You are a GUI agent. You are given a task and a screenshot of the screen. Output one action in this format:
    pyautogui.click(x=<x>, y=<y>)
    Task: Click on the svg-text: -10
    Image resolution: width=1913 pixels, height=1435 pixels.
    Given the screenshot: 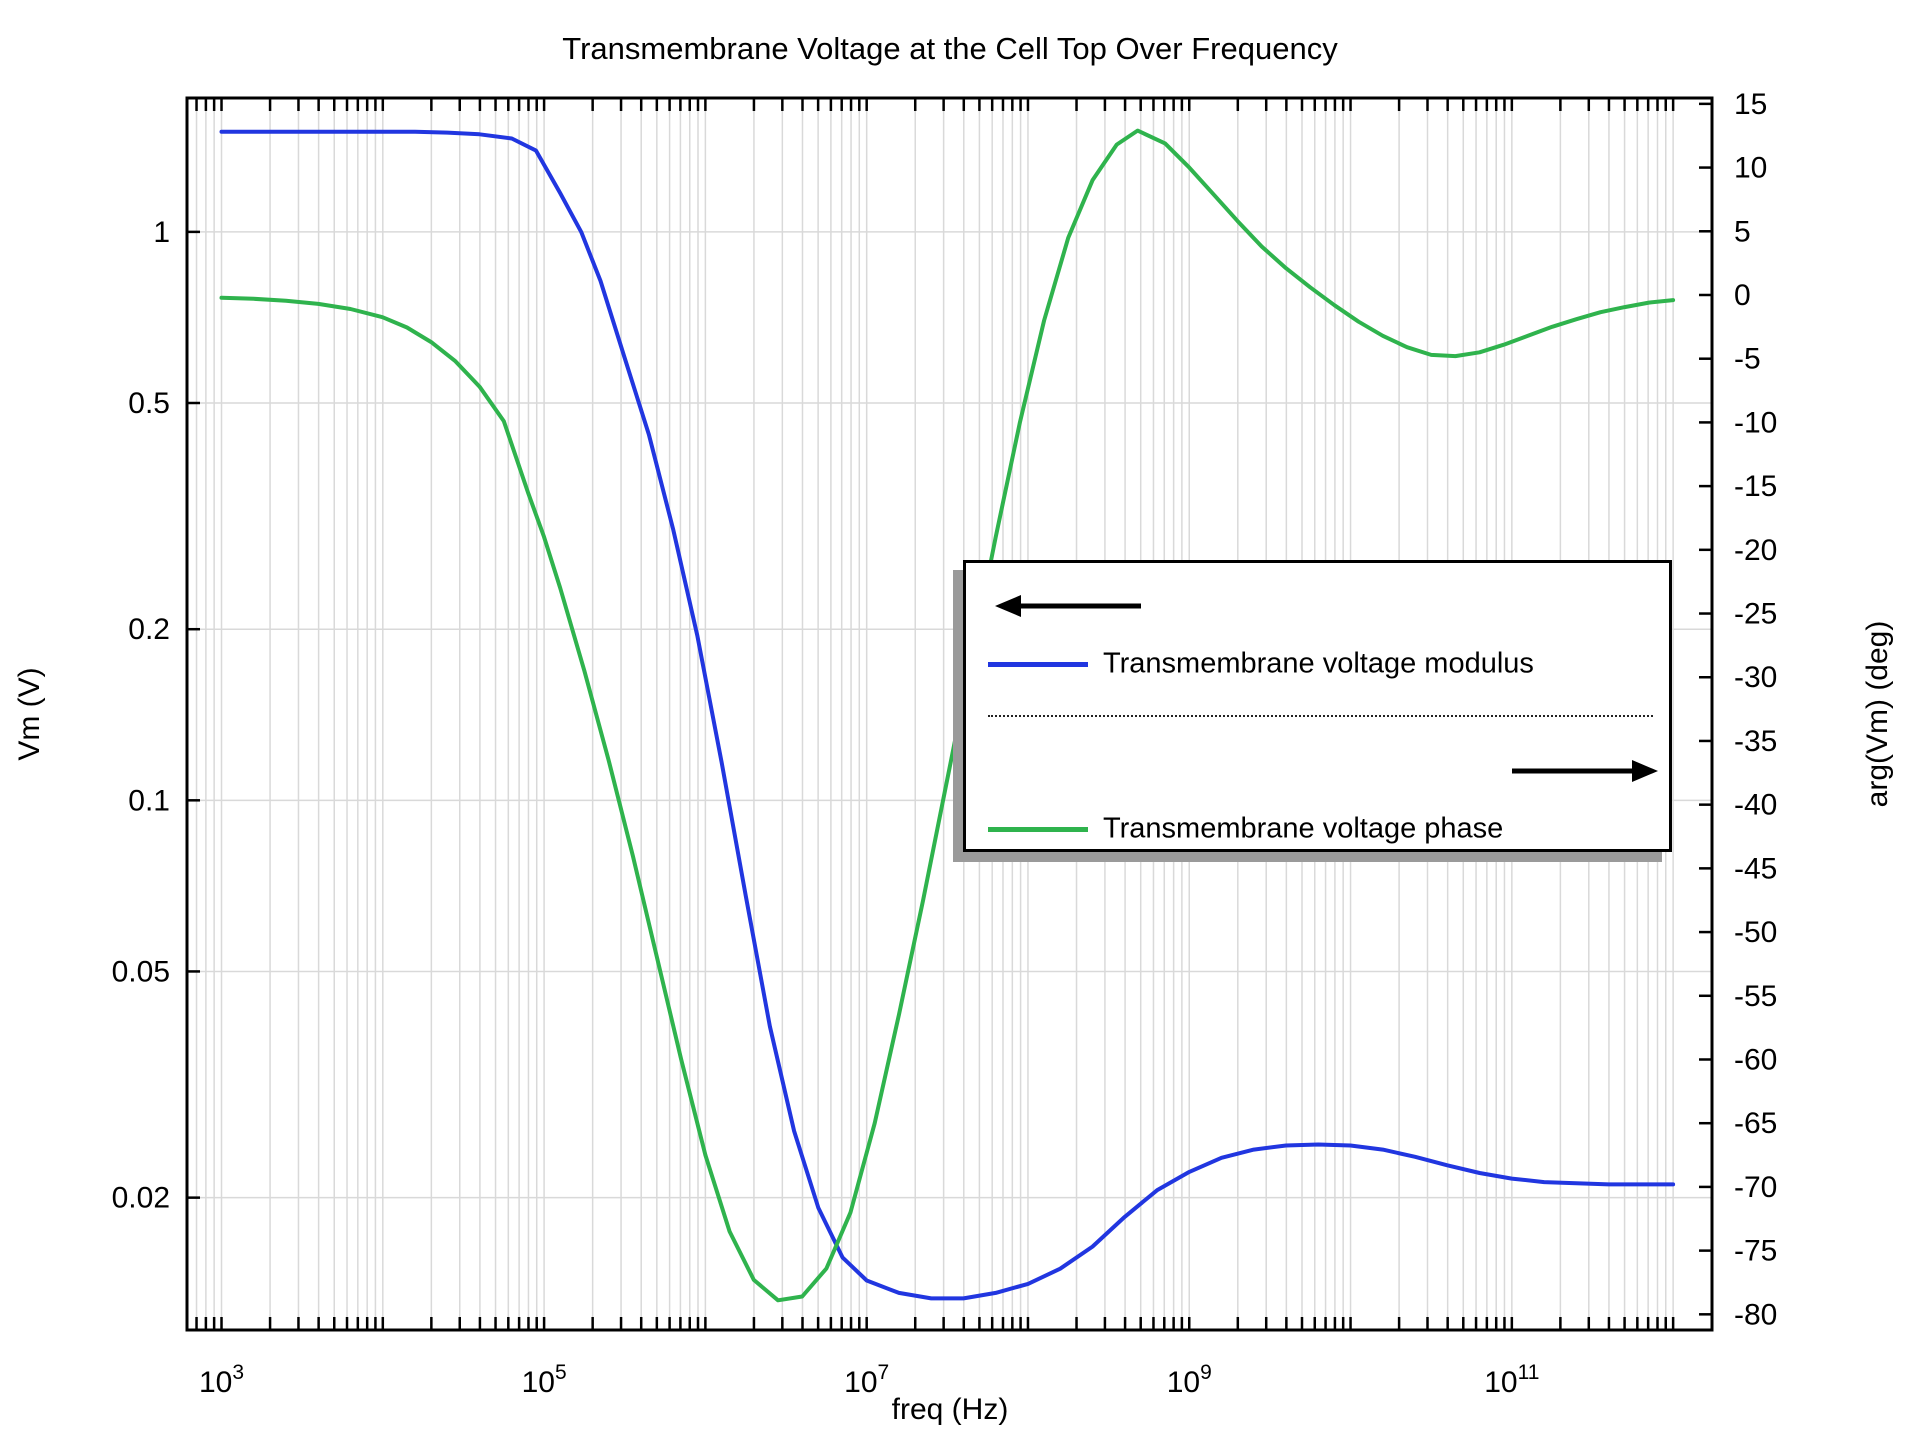 What is the action you would take?
    pyautogui.click(x=1755, y=422)
    